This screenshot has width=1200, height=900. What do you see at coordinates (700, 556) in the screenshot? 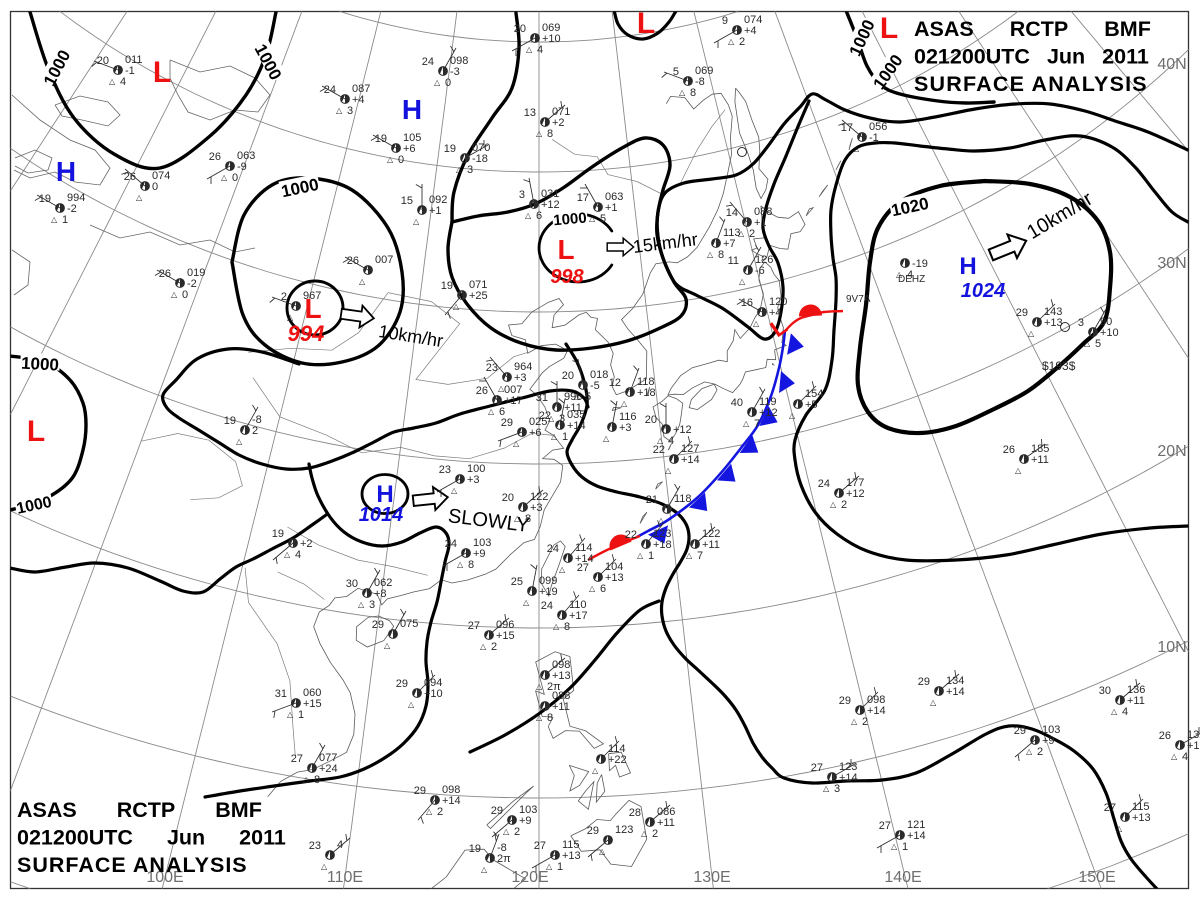
I see `svg-text: 7` at bounding box center [700, 556].